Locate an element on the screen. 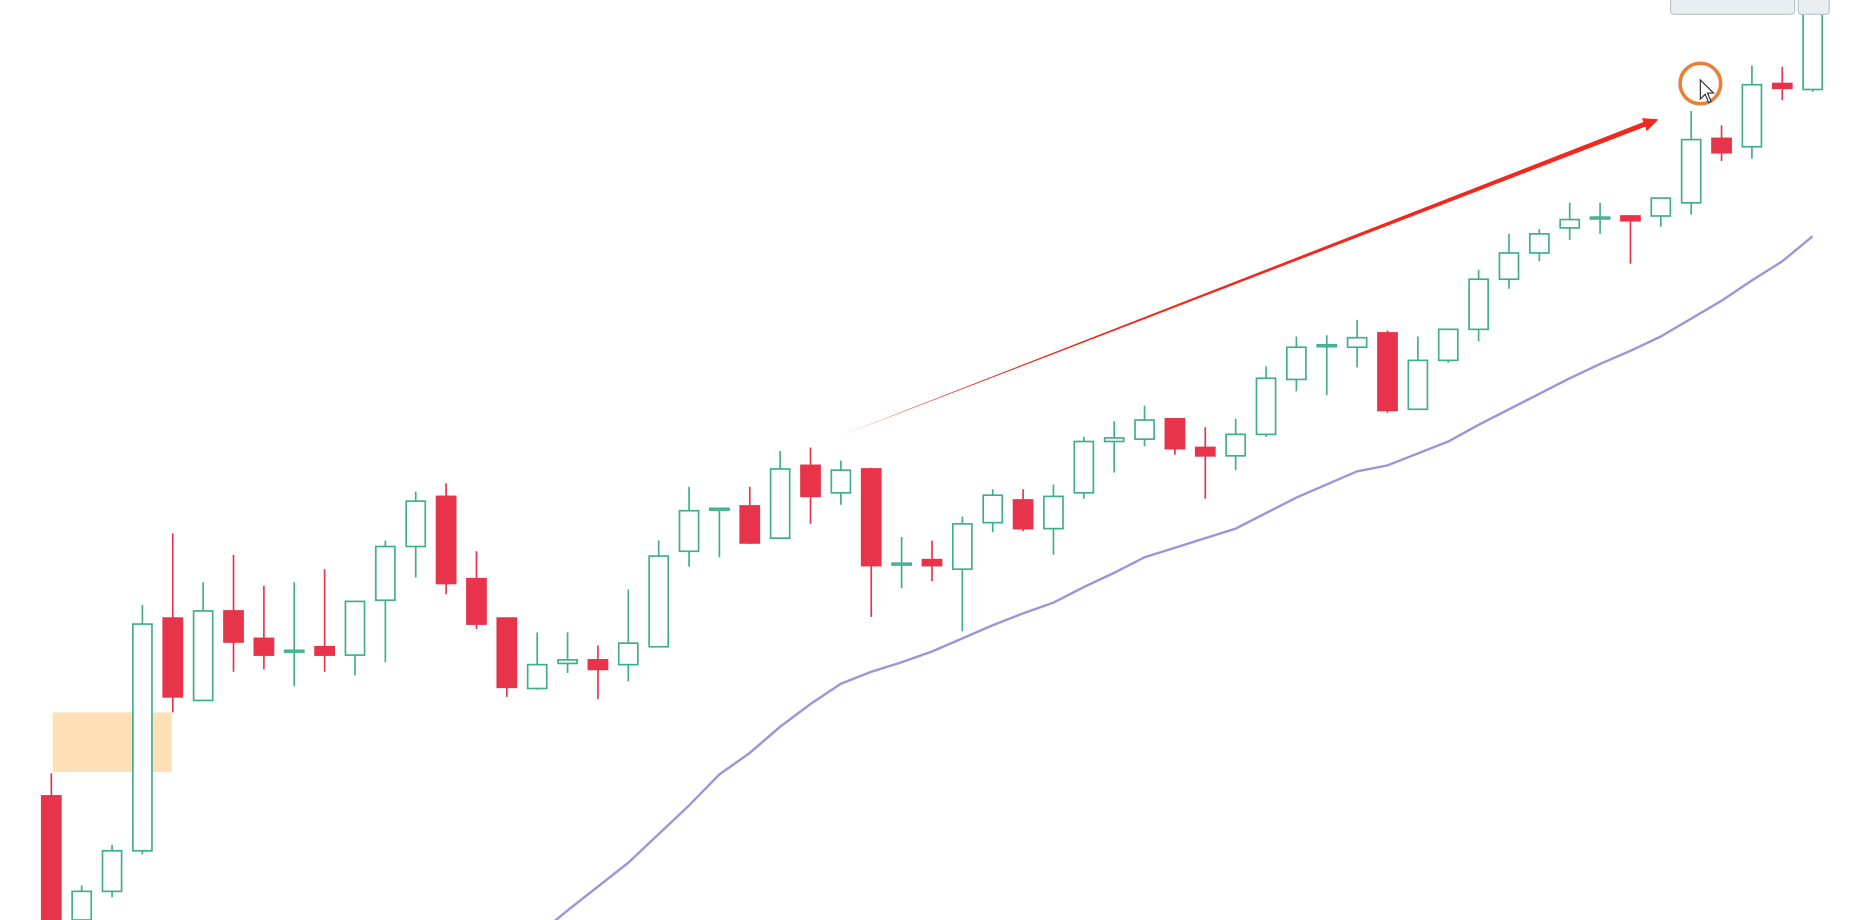 This screenshot has width=1871, height=920. mouse-cursor is located at coordinates (1707, 91).